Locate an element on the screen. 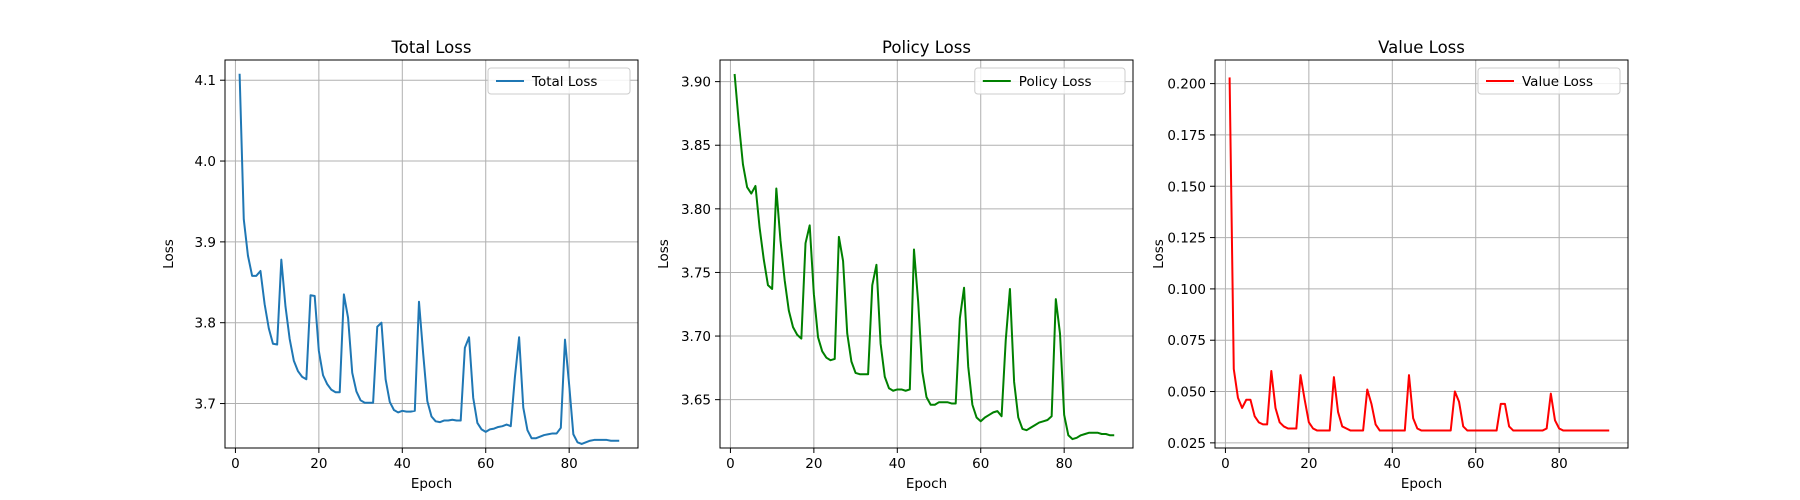 The width and height of the screenshot is (1800, 500). y-tick-label: 0.025 is located at coordinates (1186, 444).